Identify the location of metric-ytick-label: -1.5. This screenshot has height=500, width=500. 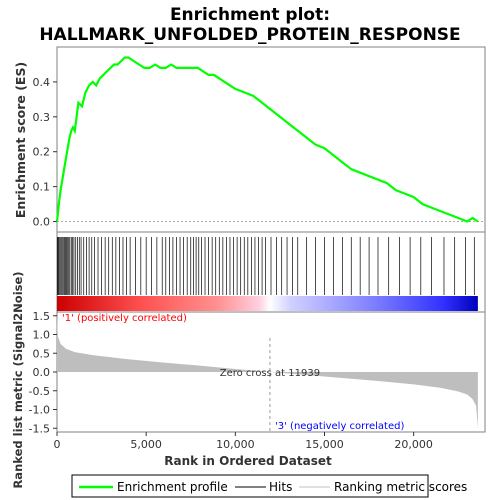
(39, 428).